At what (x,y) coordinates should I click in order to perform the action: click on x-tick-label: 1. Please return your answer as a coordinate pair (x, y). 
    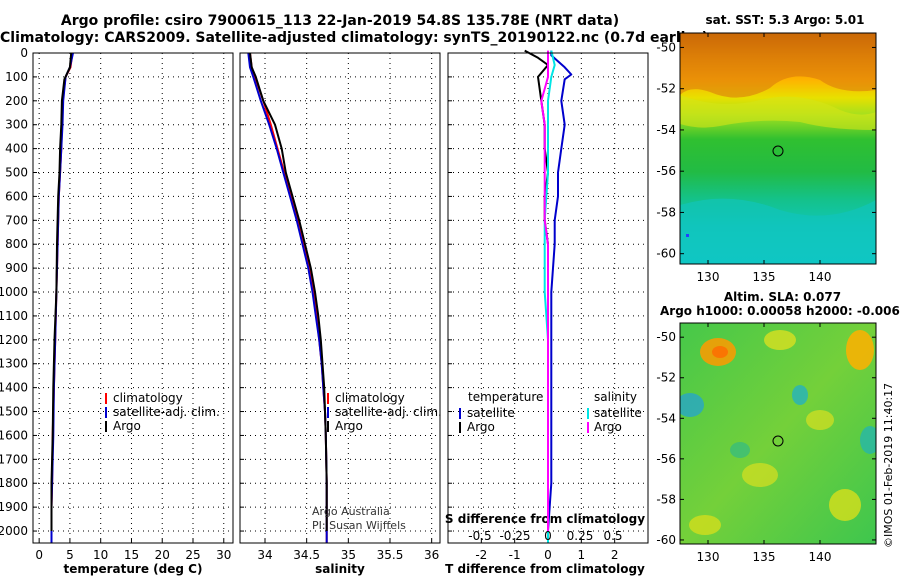
    Looking at the image, I should click on (582, 555).